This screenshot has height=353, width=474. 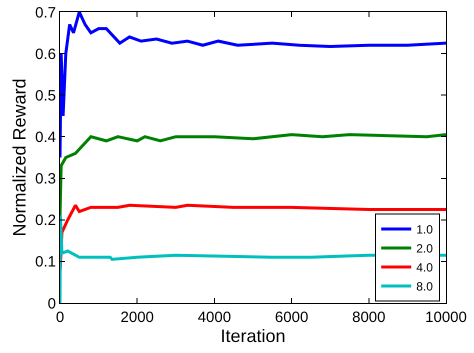 I want to click on y-tick-label: 0.4, so click(x=45, y=137).